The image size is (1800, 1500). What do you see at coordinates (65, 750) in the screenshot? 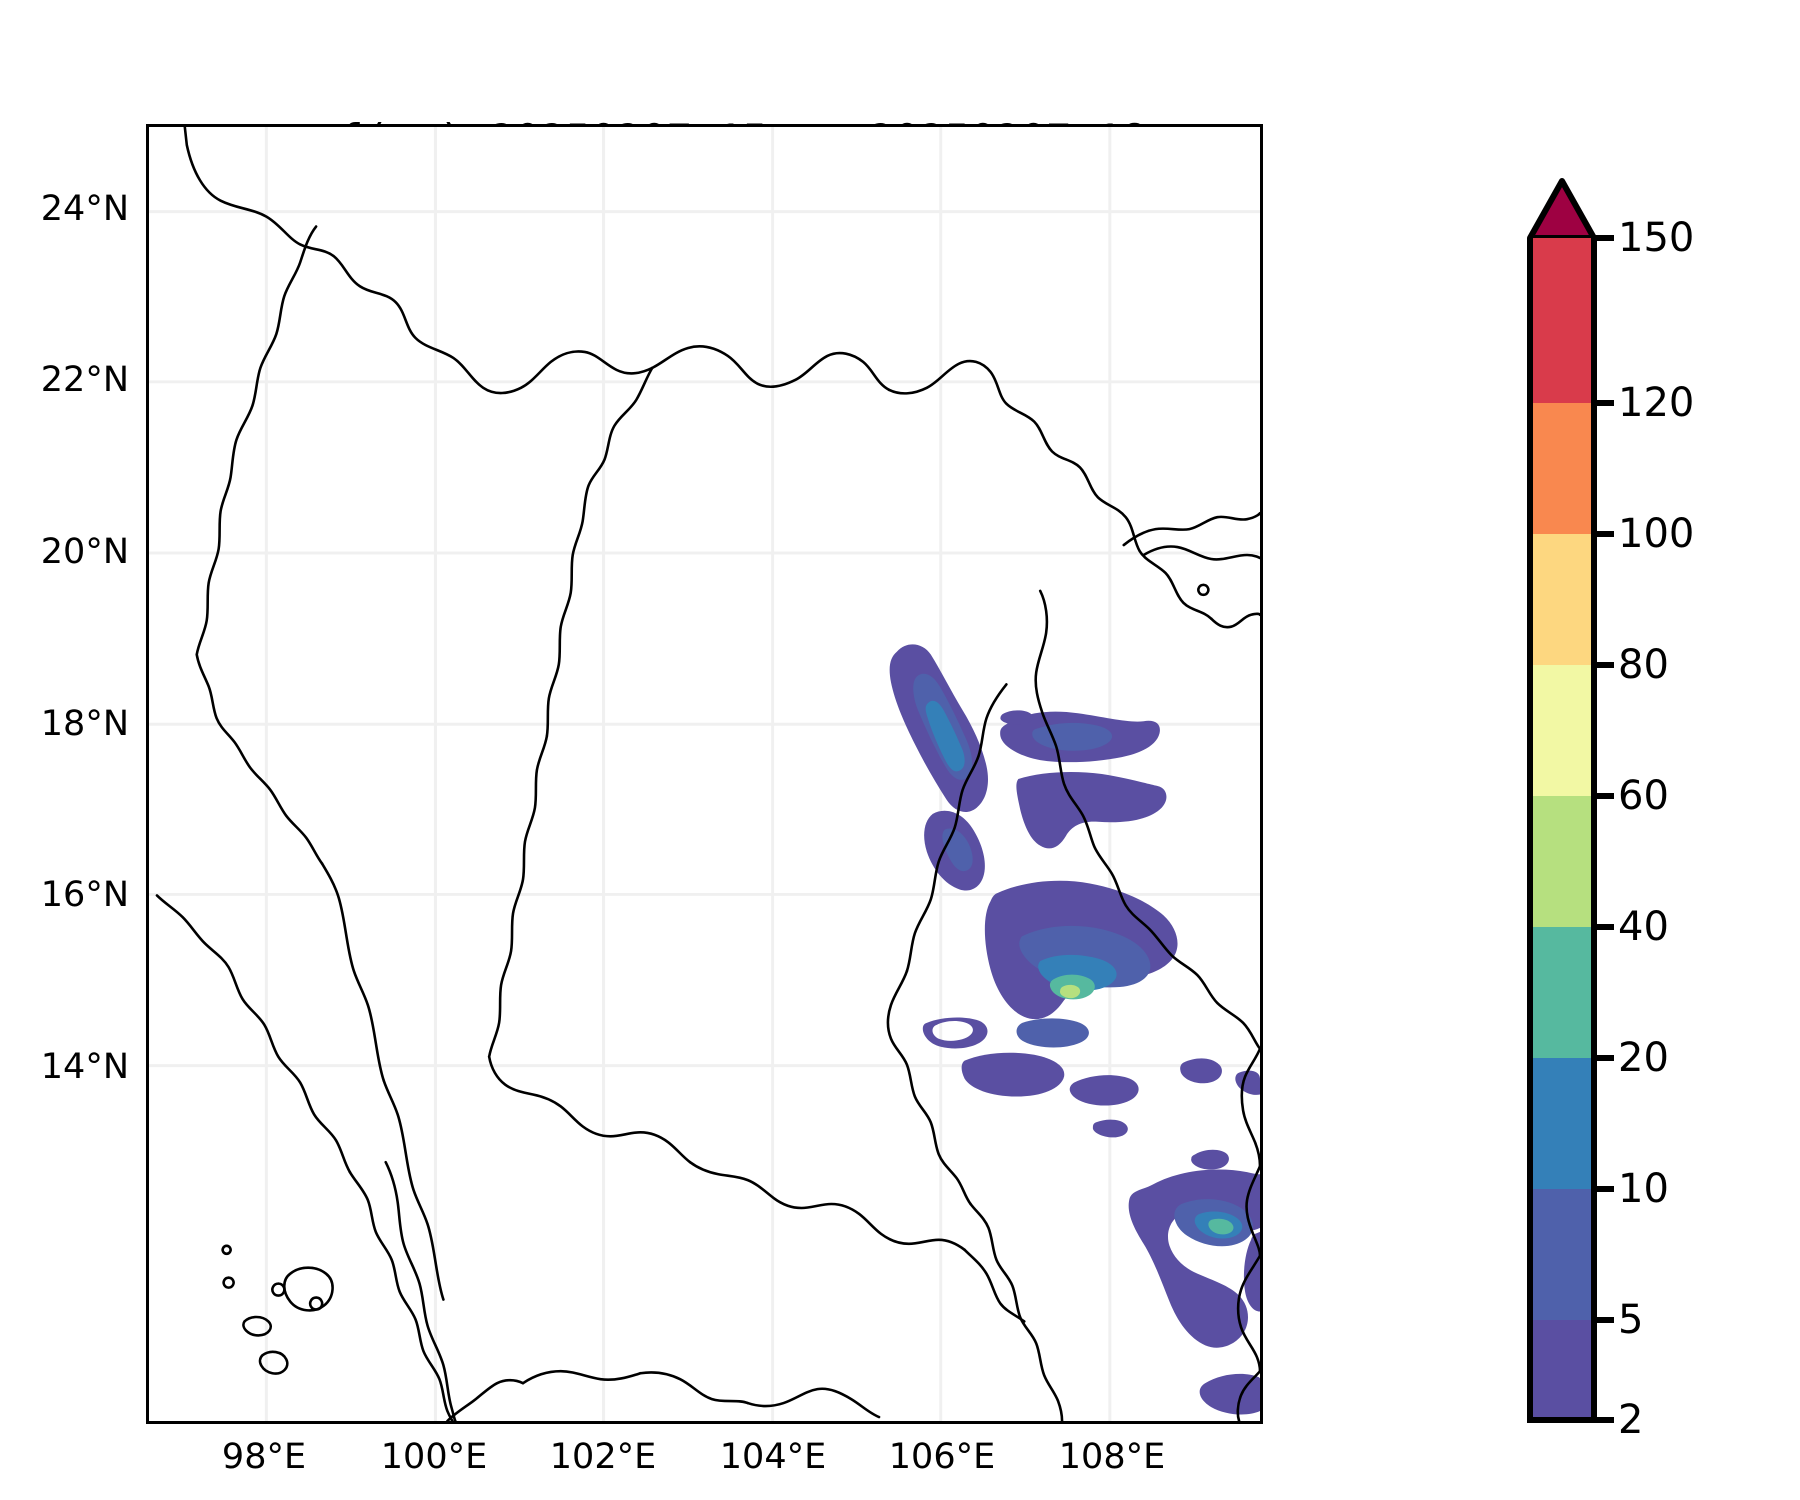
I see `latitude-tick-labels: 24°N 22°N 20°N 18°N 16°N 14°N` at bounding box center [65, 750].